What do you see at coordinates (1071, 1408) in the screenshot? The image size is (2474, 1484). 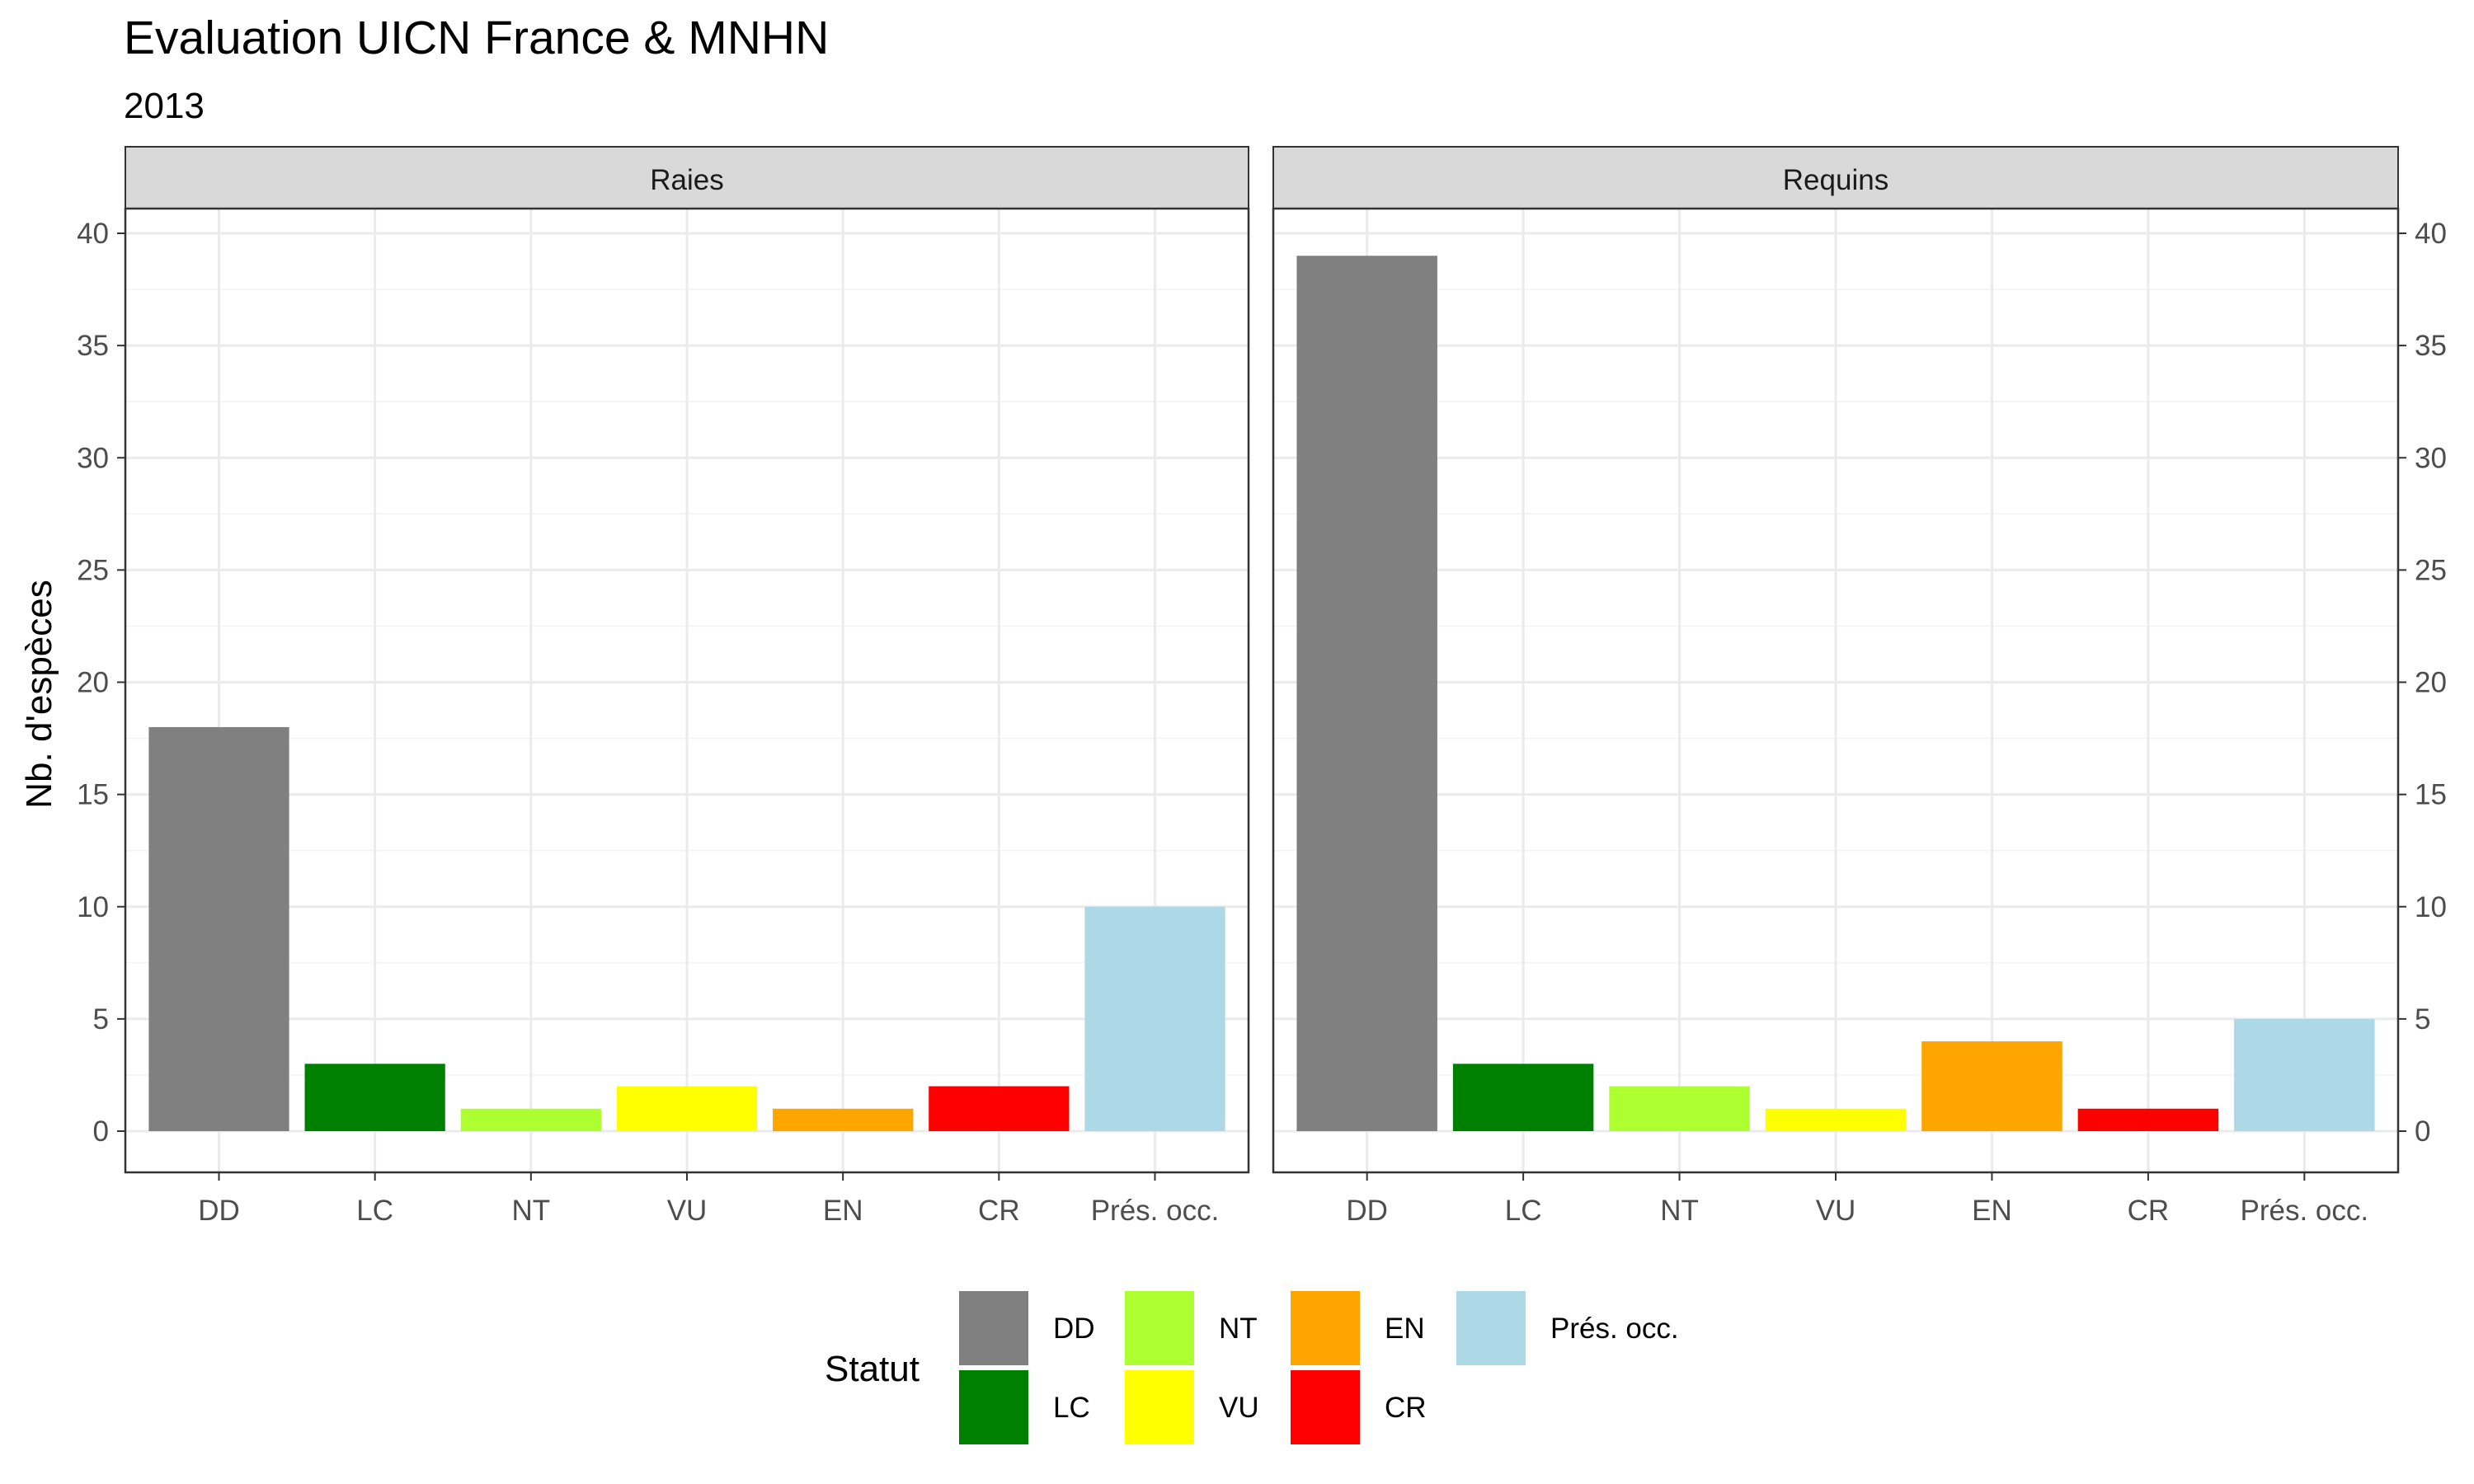 I see `legend-label: LC` at bounding box center [1071, 1408].